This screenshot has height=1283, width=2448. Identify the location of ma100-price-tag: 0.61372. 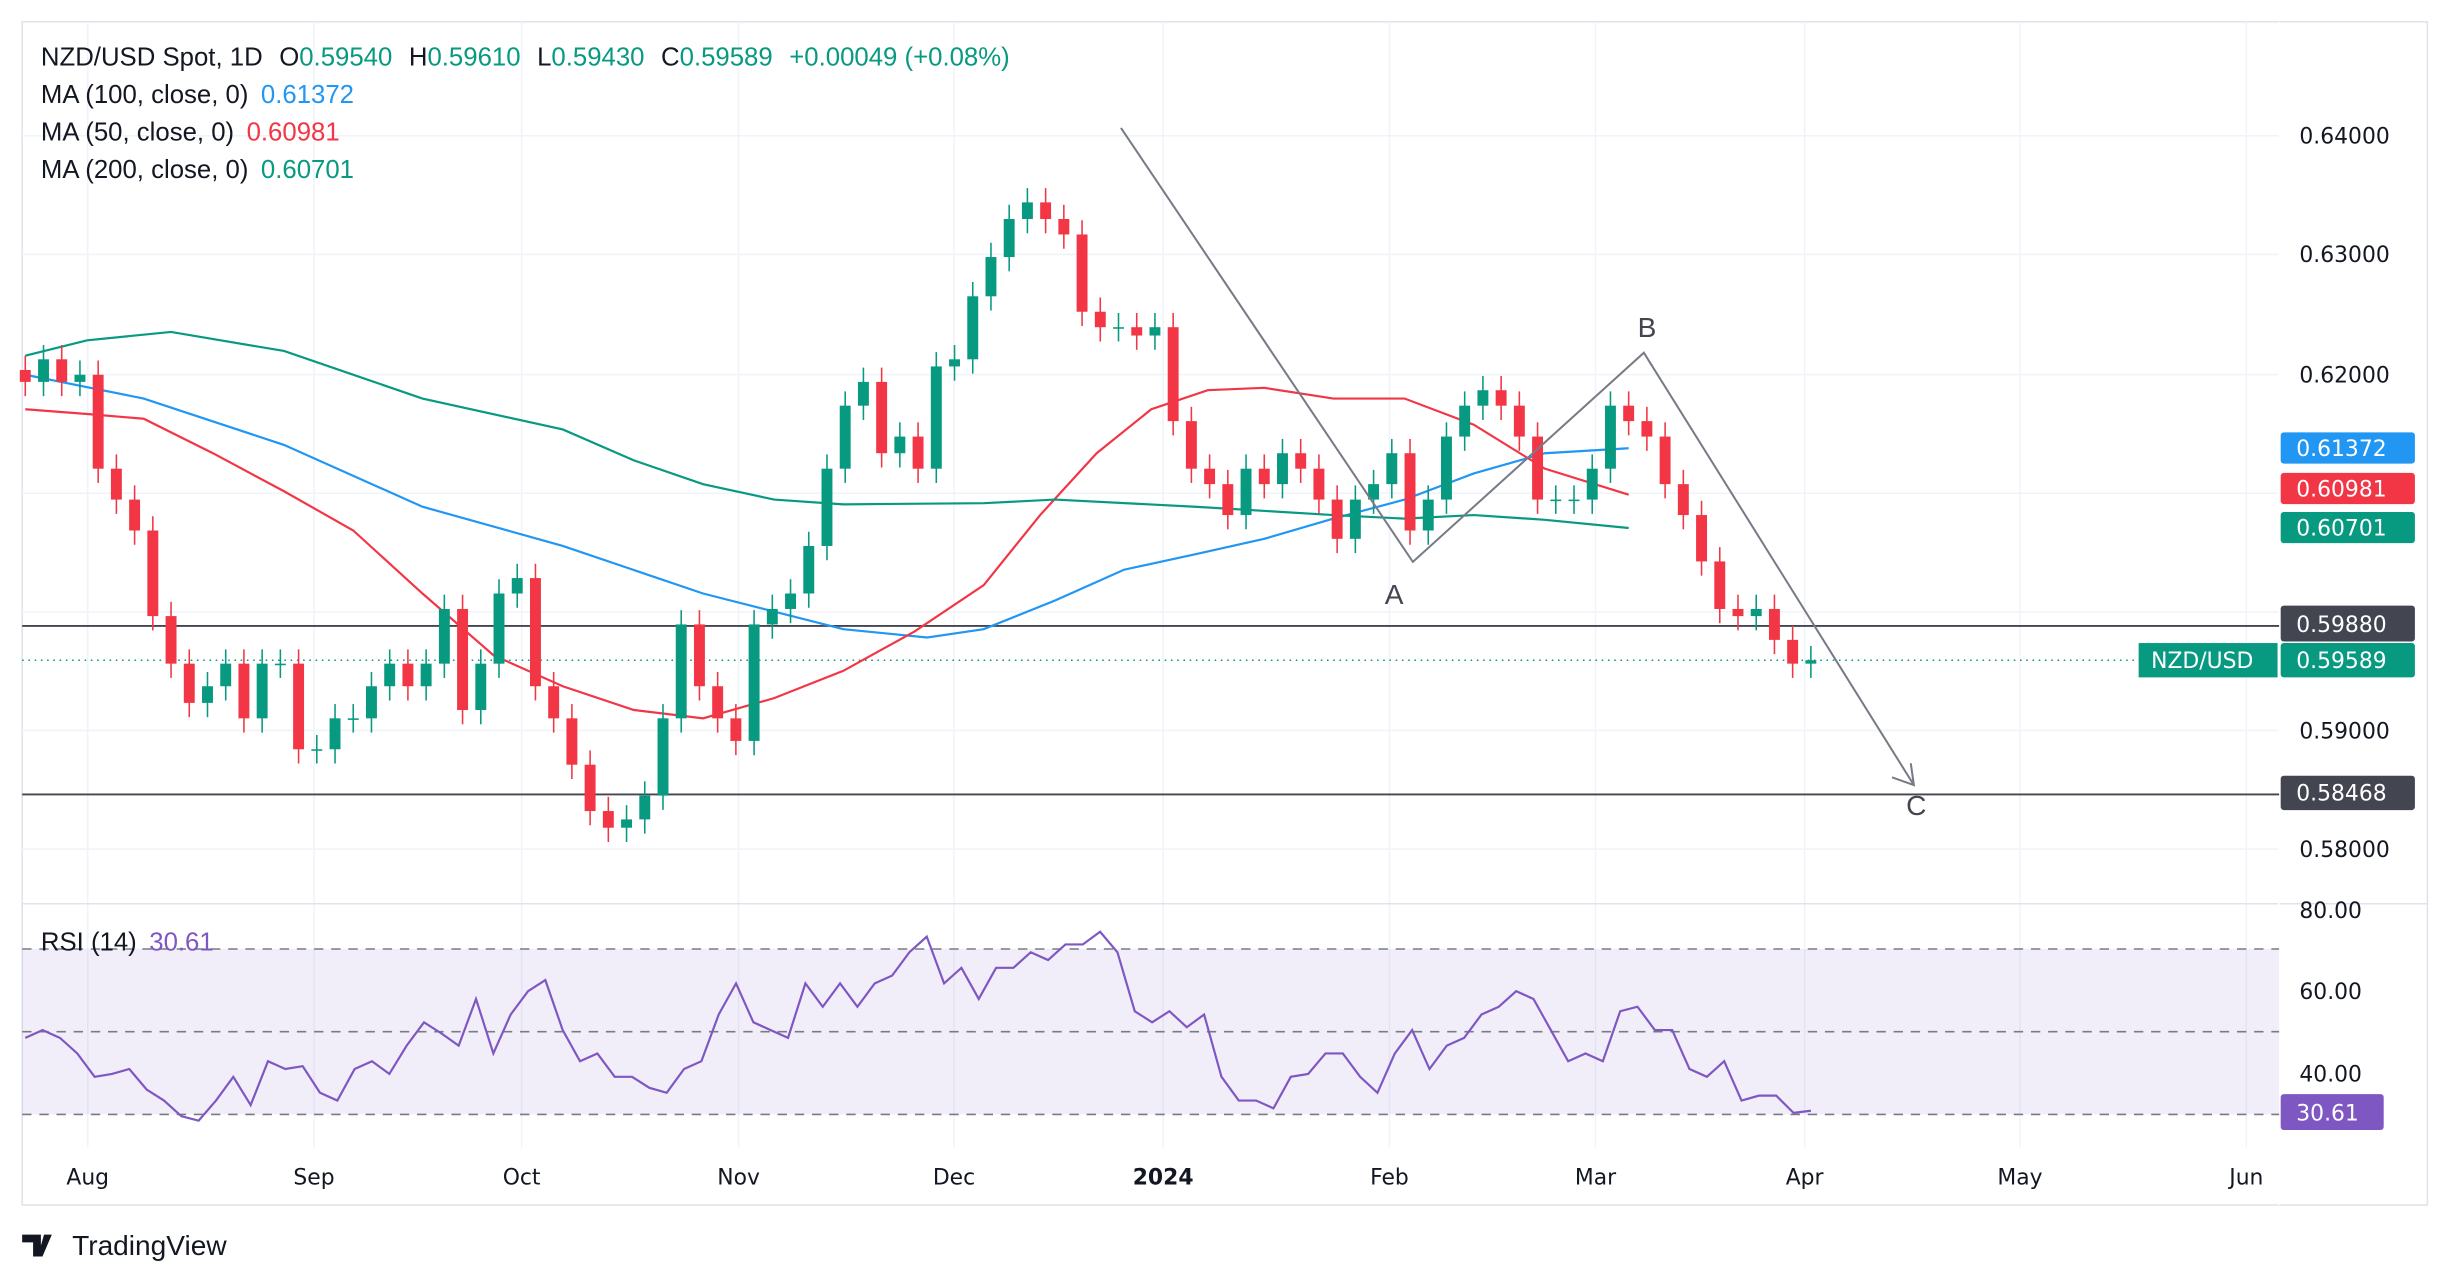
(2341, 449).